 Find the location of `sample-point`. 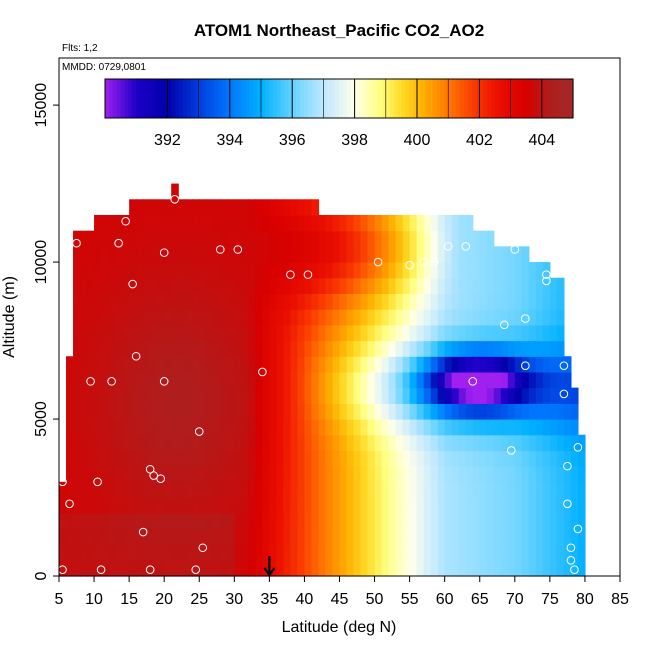

sample-point is located at coordinates (378, 262).